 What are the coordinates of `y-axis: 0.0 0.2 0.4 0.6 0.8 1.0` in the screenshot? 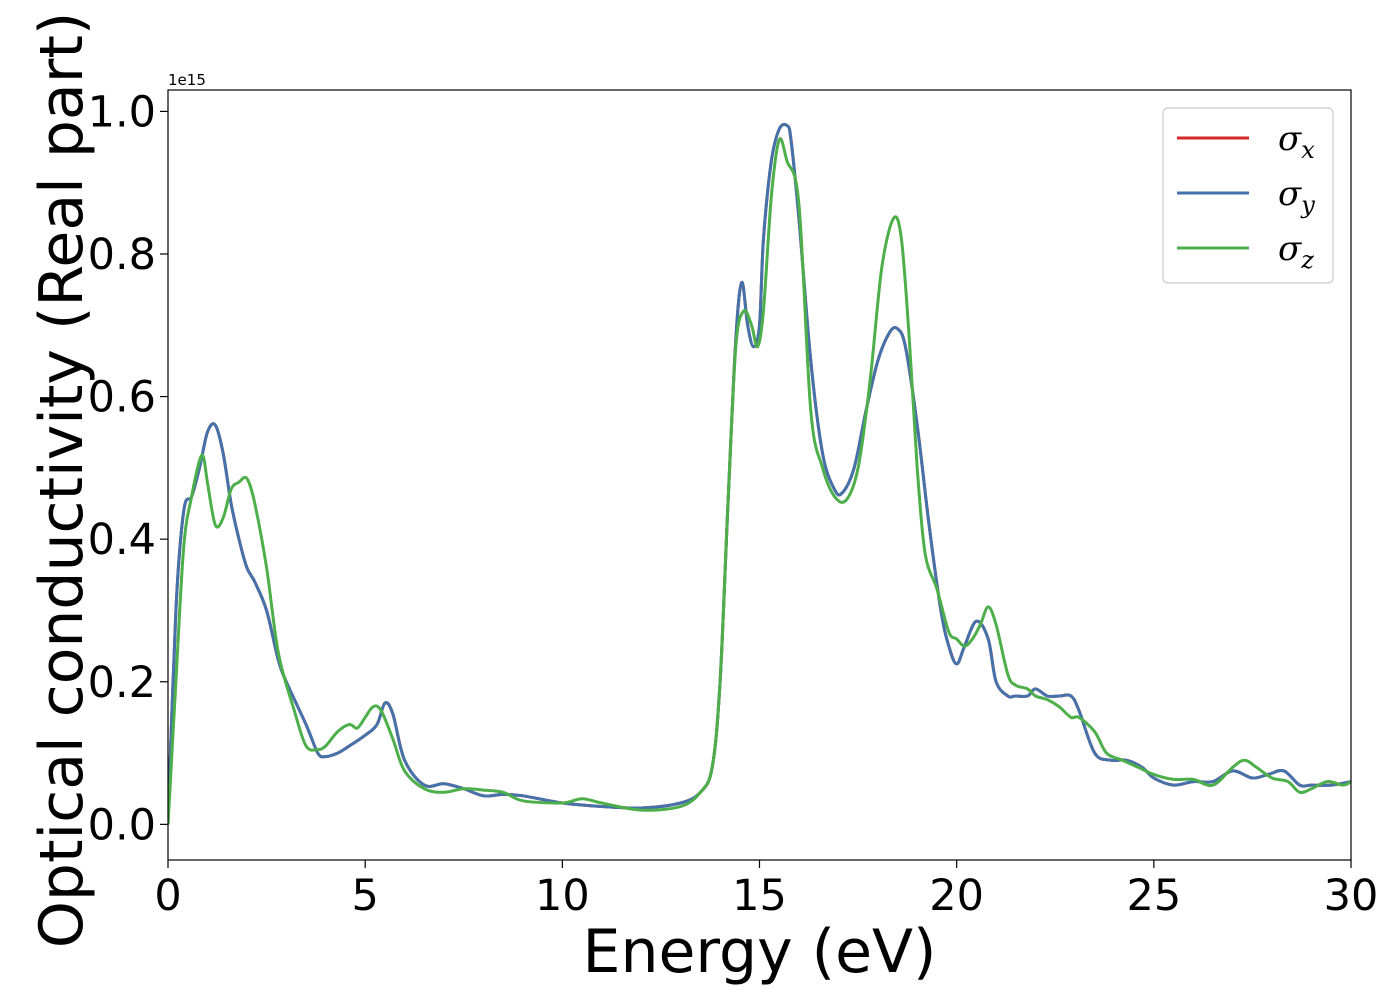 It's located at (128, 468).